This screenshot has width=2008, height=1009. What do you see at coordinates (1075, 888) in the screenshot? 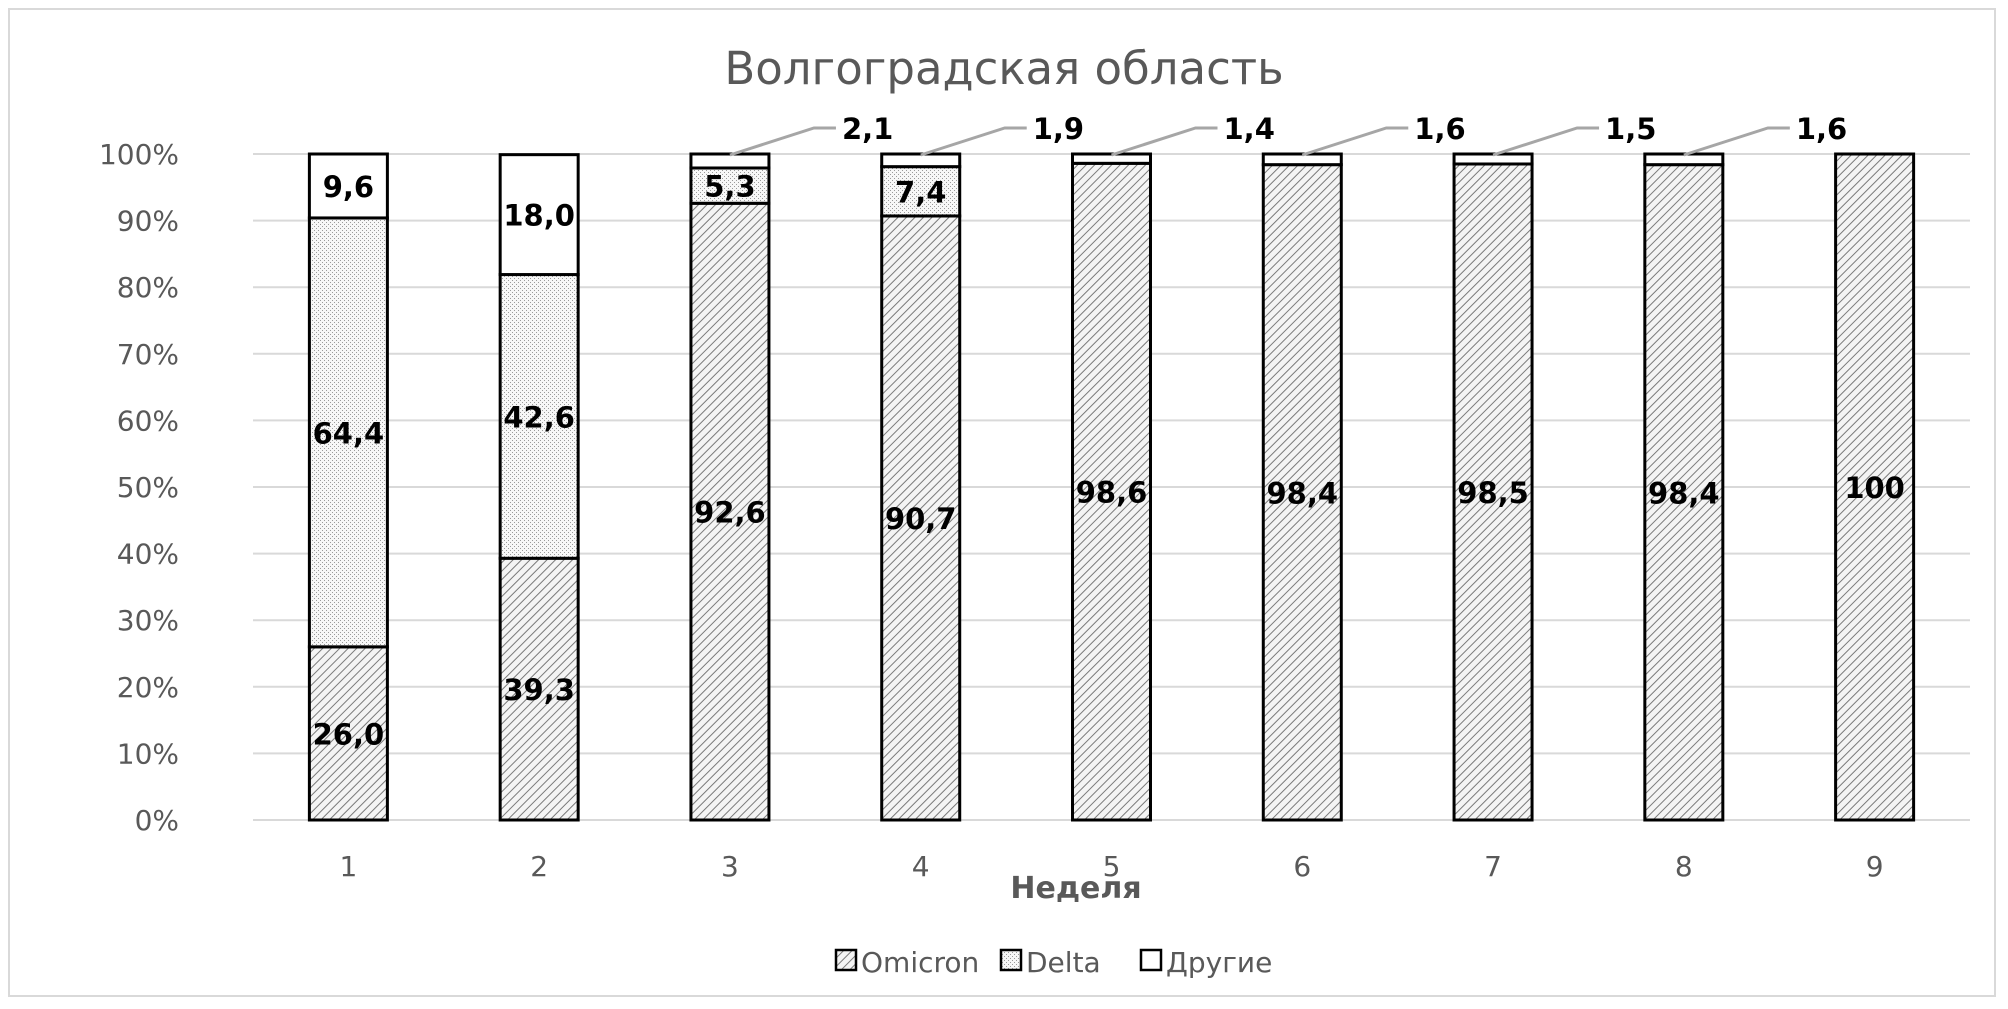
I see `x-axis-title: Неделя` at bounding box center [1075, 888].